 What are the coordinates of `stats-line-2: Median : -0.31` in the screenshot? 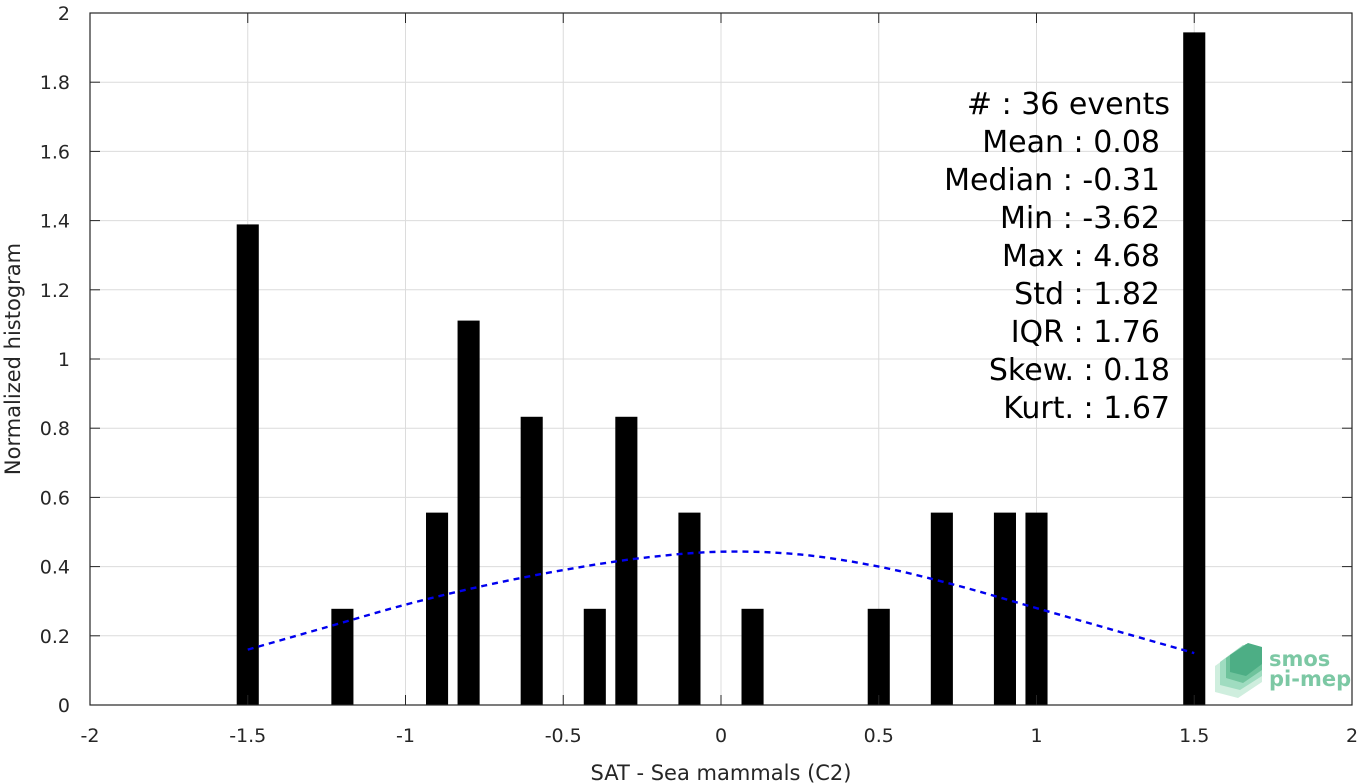 It's located at (1052, 180).